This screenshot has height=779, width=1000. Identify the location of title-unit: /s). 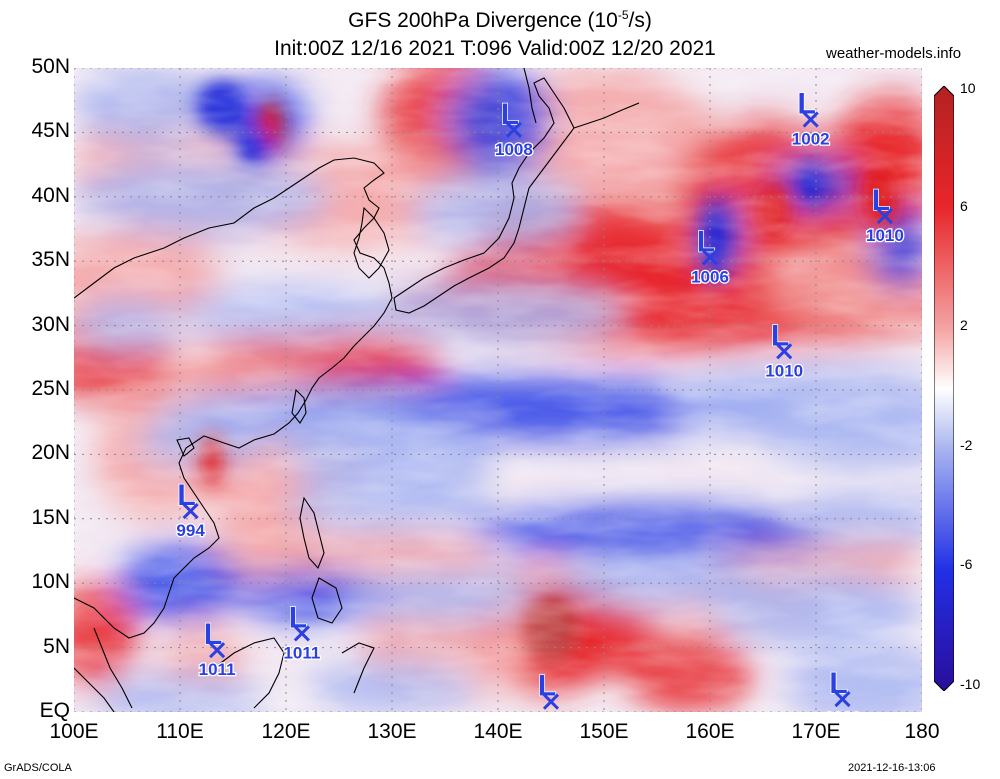
(640, 20).